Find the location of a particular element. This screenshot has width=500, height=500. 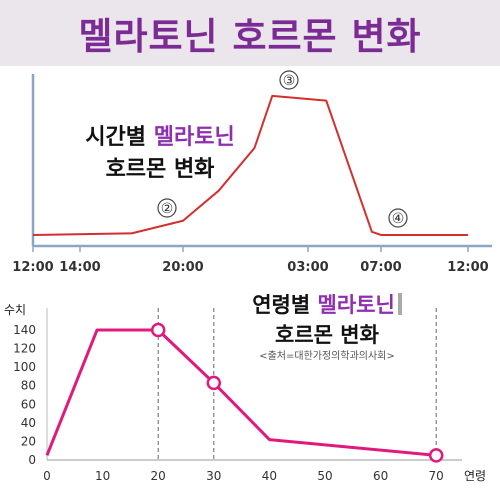

hourly-tick-label: 03:00 is located at coordinates (307, 267).